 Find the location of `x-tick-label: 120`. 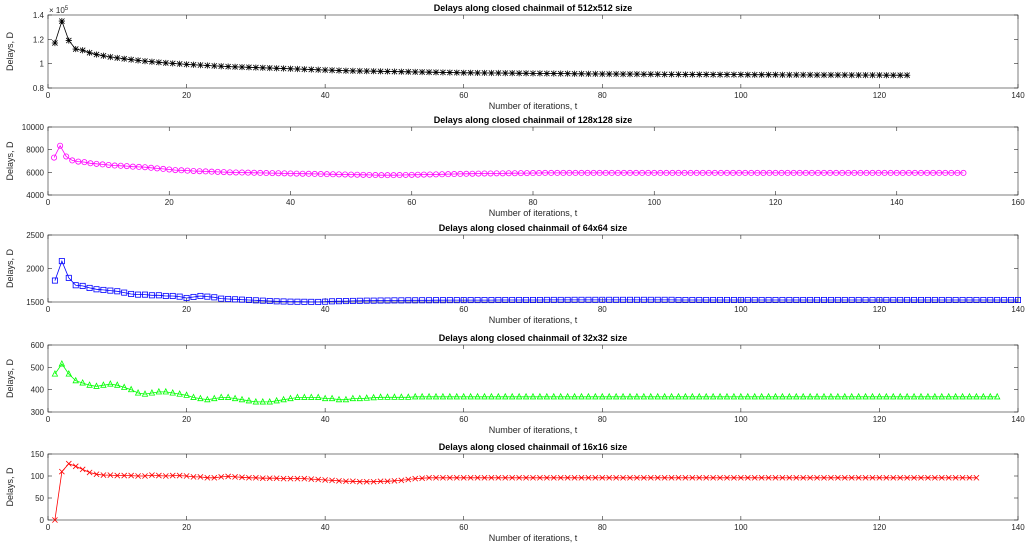

x-tick-label: 120 is located at coordinates (880, 419).